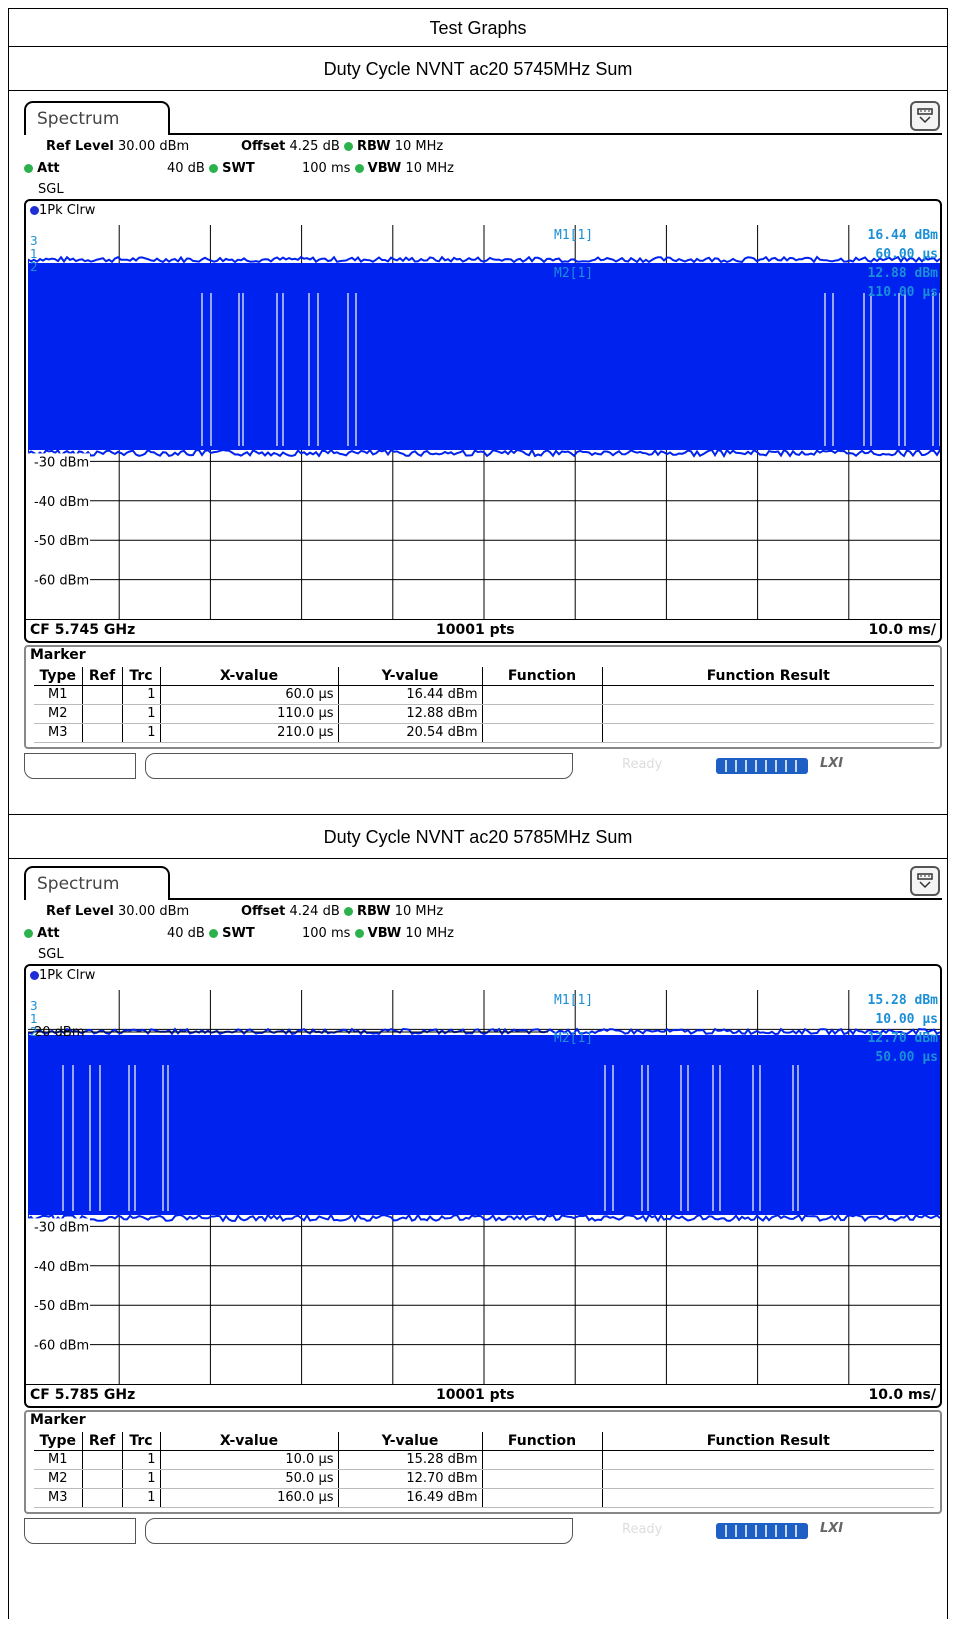 The width and height of the screenshot is (972, 1627). I want to click on sweep-points: 10001 pts, so click(475, 630).